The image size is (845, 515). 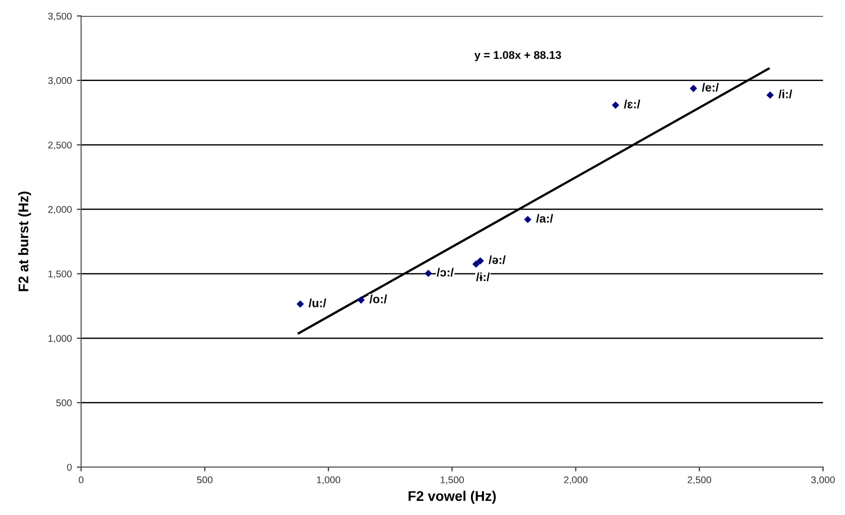 What do you see at coordinates (60, 16) in the screenshot?
I see `y-tick-label: 3,500` at bounding box center [60, 16].